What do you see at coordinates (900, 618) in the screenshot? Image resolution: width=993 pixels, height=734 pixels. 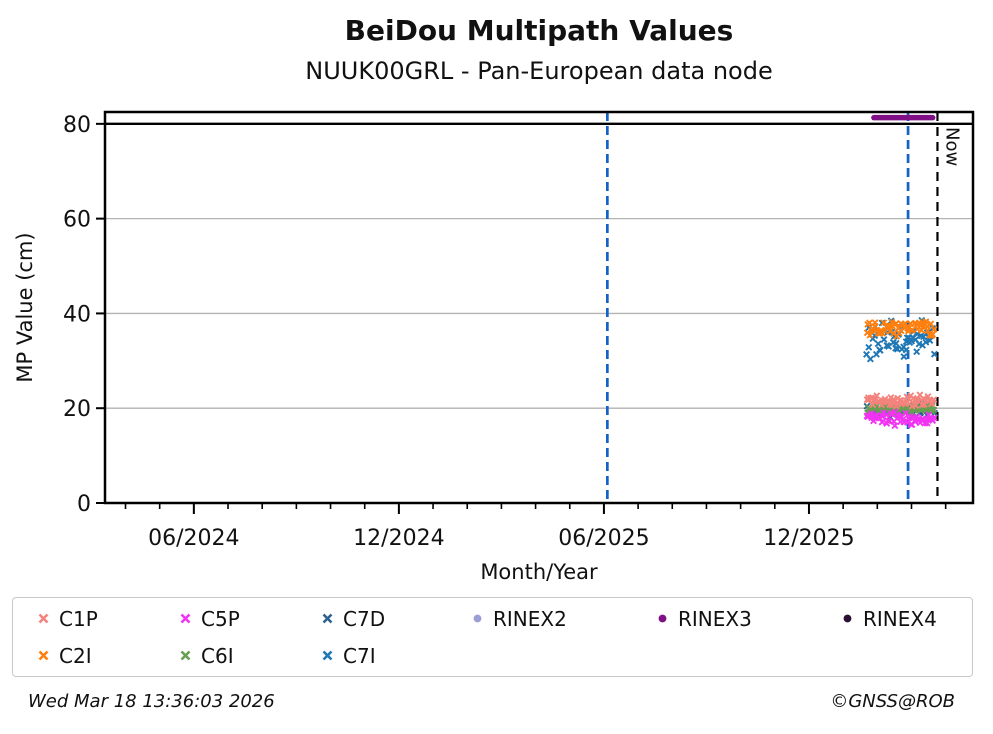 I see `legend-label: RINEX4` at bounding box center [900, 618].